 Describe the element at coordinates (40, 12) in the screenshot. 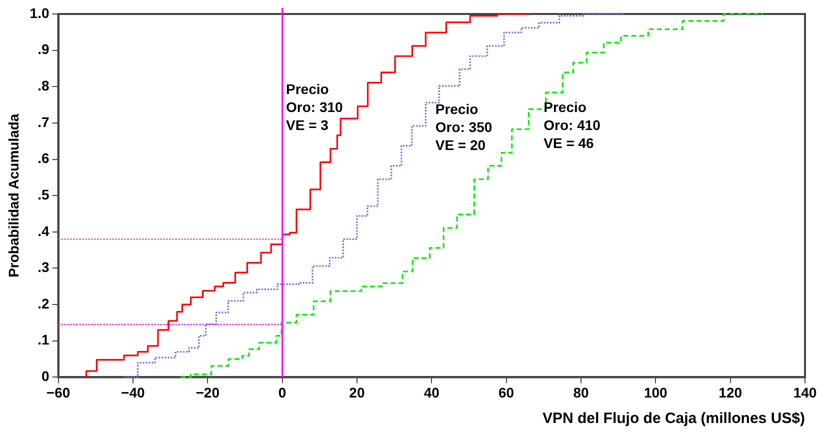

I see `y-tick-label: 1.0` at that location.